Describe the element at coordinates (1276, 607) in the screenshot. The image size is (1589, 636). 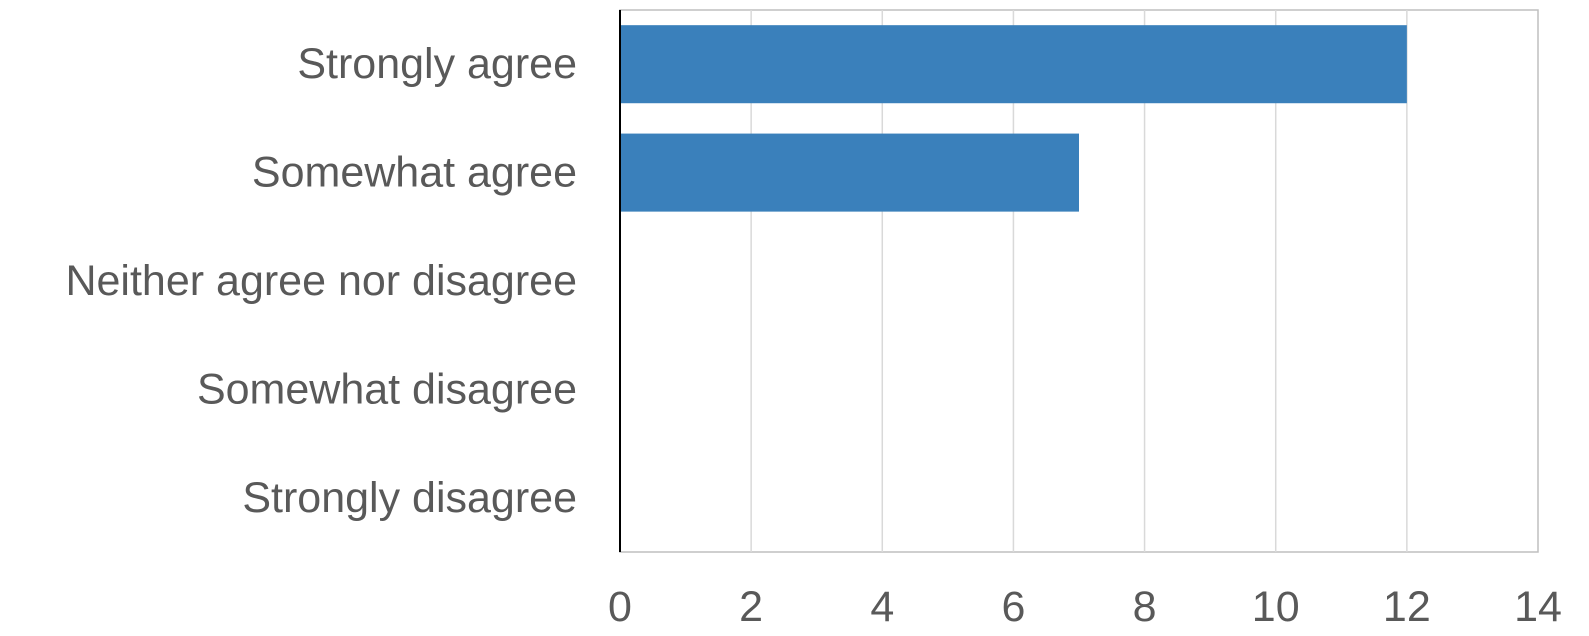
I see `x-tick-label-10: 10` at that location.